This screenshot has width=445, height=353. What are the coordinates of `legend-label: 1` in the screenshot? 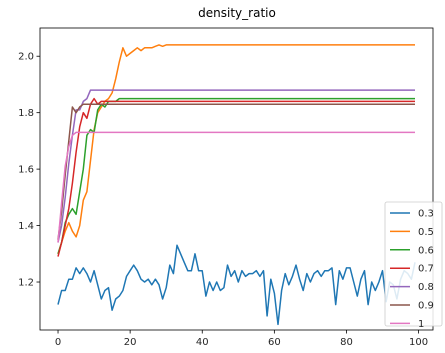 It's located at (421, 324).